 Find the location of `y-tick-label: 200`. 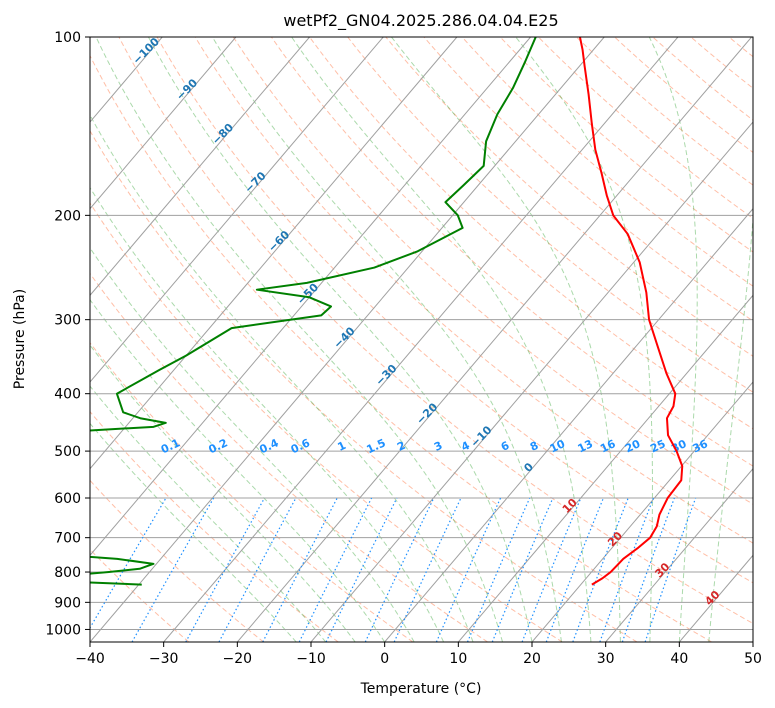

y-tick-label: 200 is located at coordinates (67, 216).